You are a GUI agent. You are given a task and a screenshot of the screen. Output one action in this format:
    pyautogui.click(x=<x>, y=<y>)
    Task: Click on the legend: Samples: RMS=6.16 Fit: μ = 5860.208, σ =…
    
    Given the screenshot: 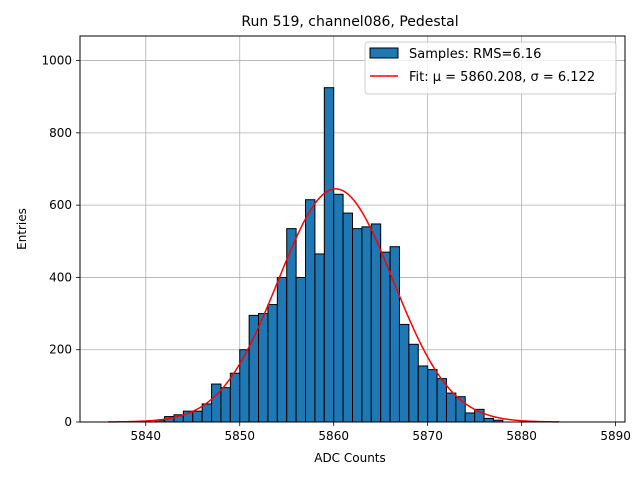 What is the action you would take?
    pyautogui.click(x=490, y=68)
    